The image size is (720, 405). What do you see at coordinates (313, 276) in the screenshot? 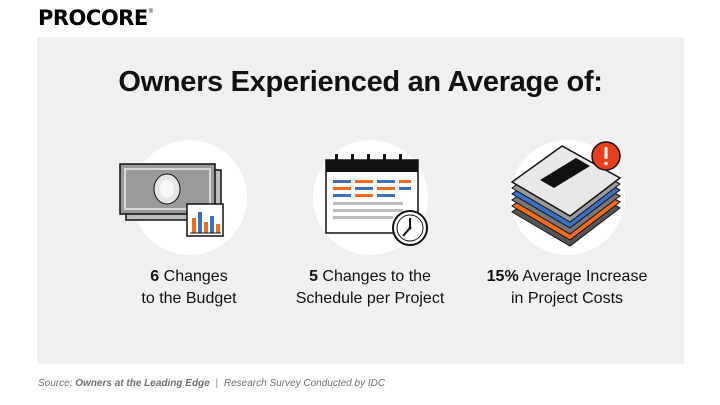
I see `stat-value: 5` at bounding box center [313, 276].